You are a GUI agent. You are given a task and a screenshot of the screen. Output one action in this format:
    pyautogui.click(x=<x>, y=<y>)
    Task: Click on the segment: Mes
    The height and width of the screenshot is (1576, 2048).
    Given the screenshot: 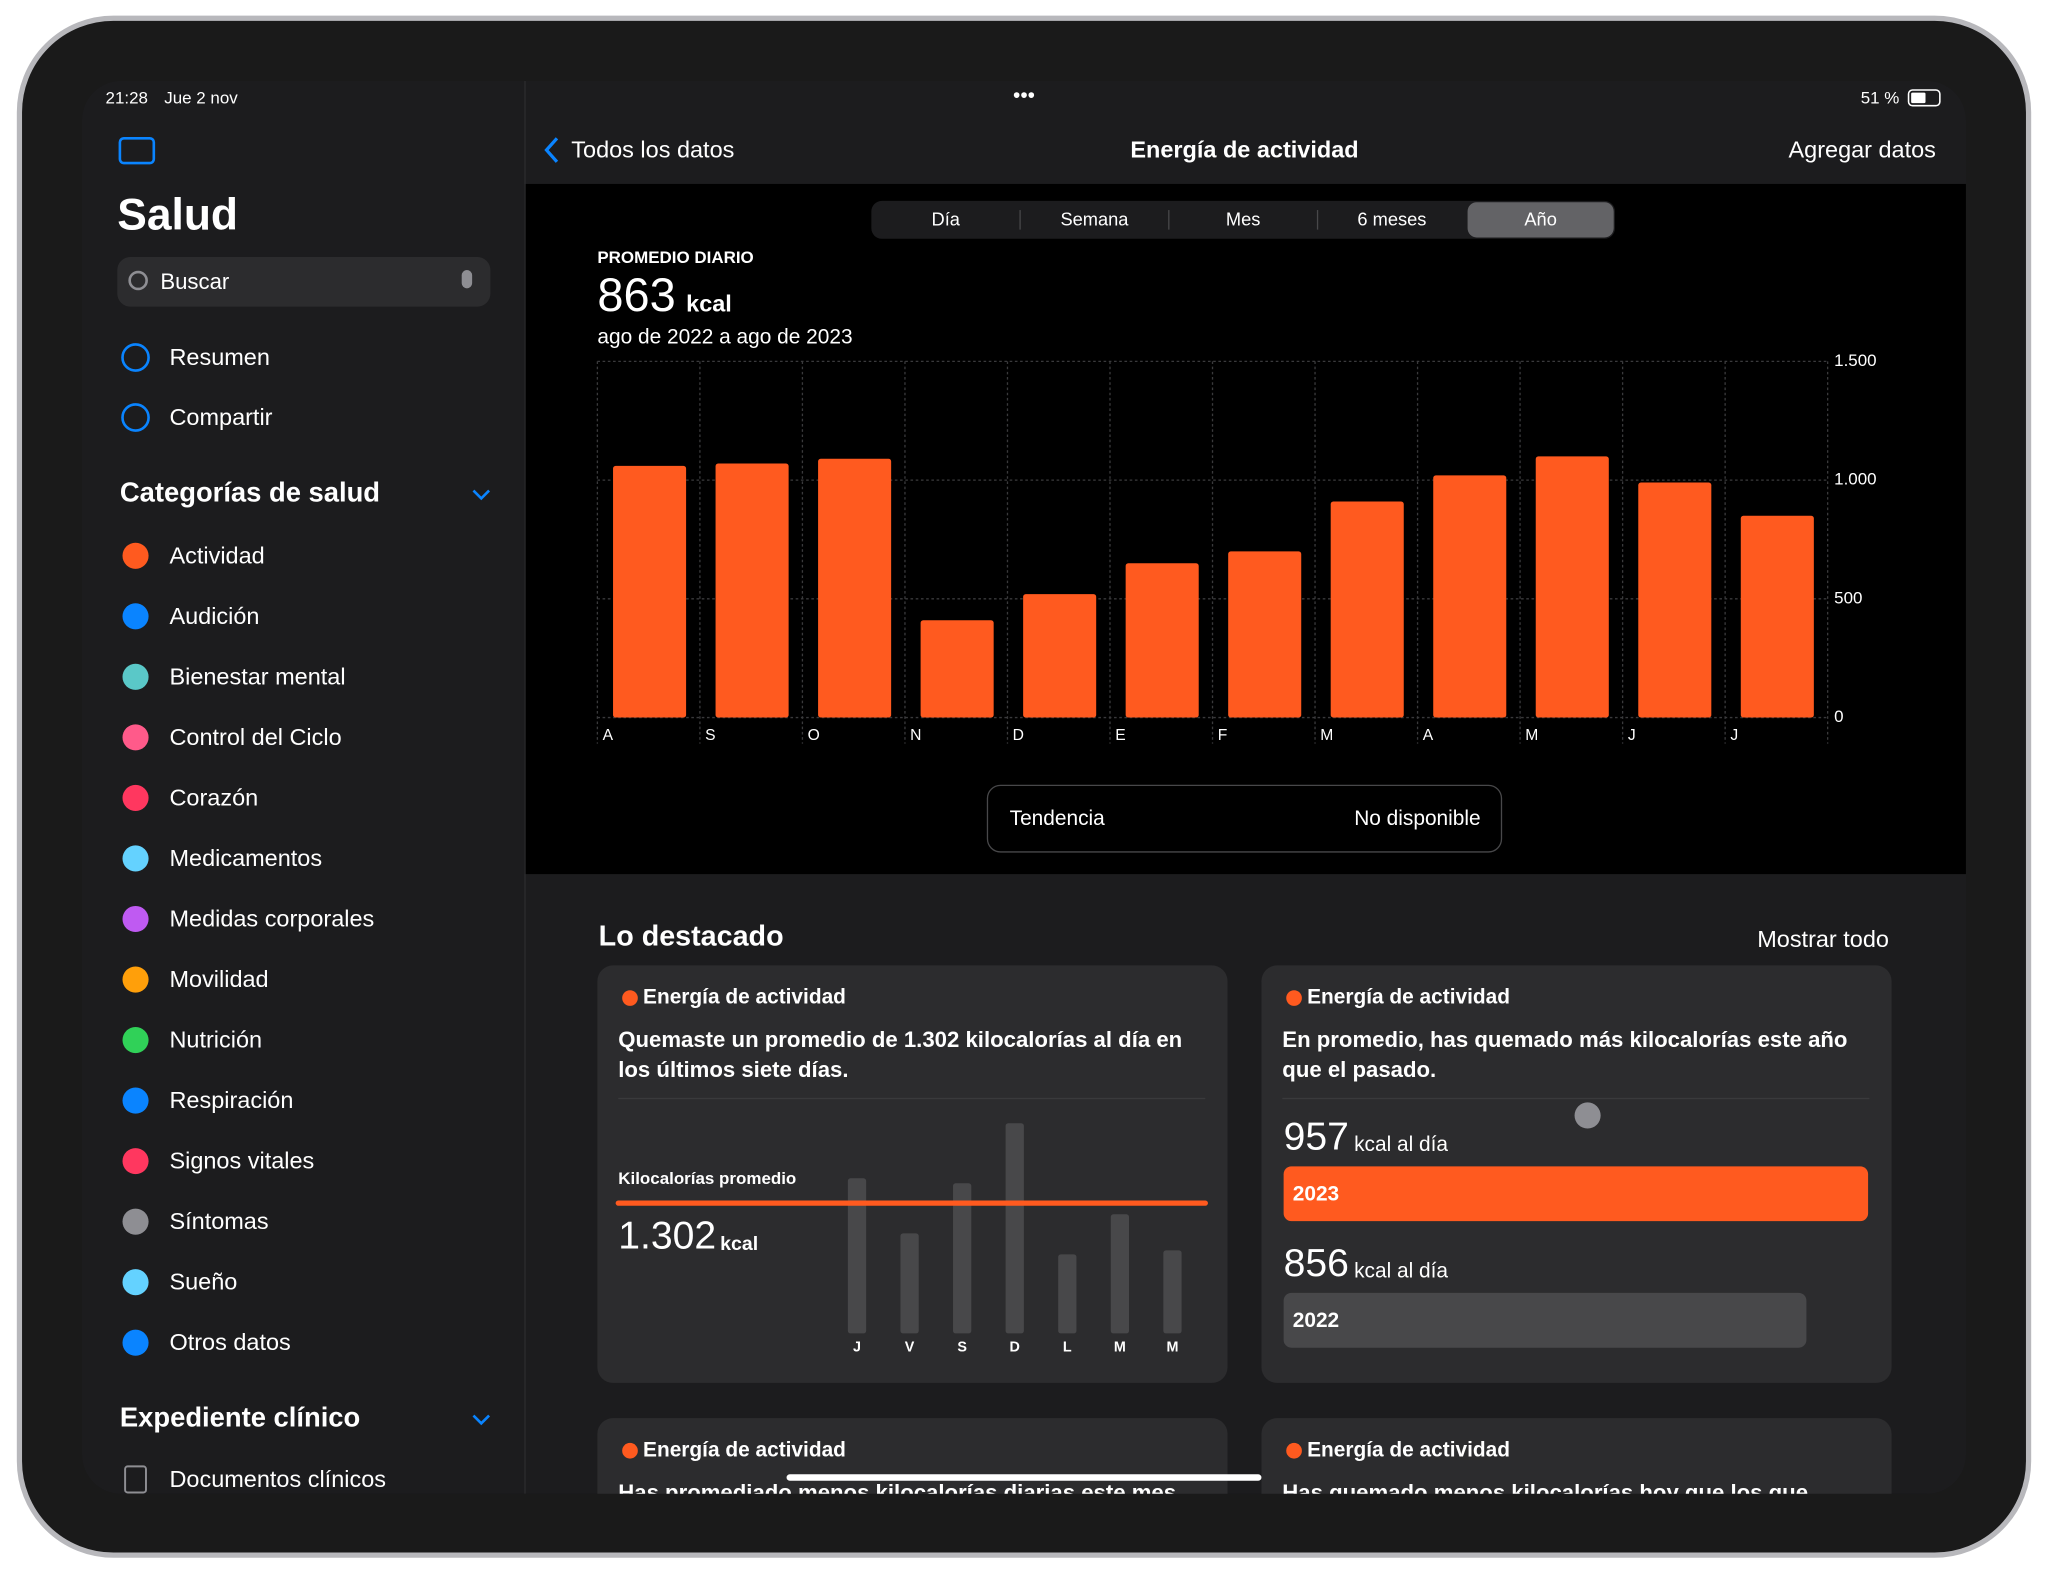 What is the action you would take?
    pyautogui.click(x=1243, y=218)
    